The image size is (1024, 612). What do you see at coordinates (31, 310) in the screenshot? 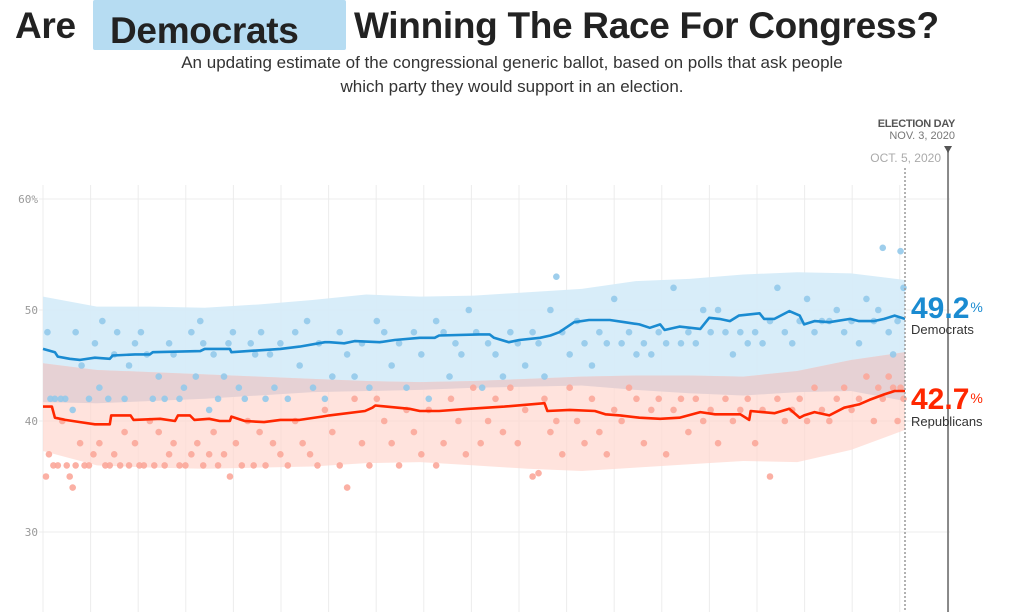
I see `y-tick-label: 50` at bounding box center [31, 310].